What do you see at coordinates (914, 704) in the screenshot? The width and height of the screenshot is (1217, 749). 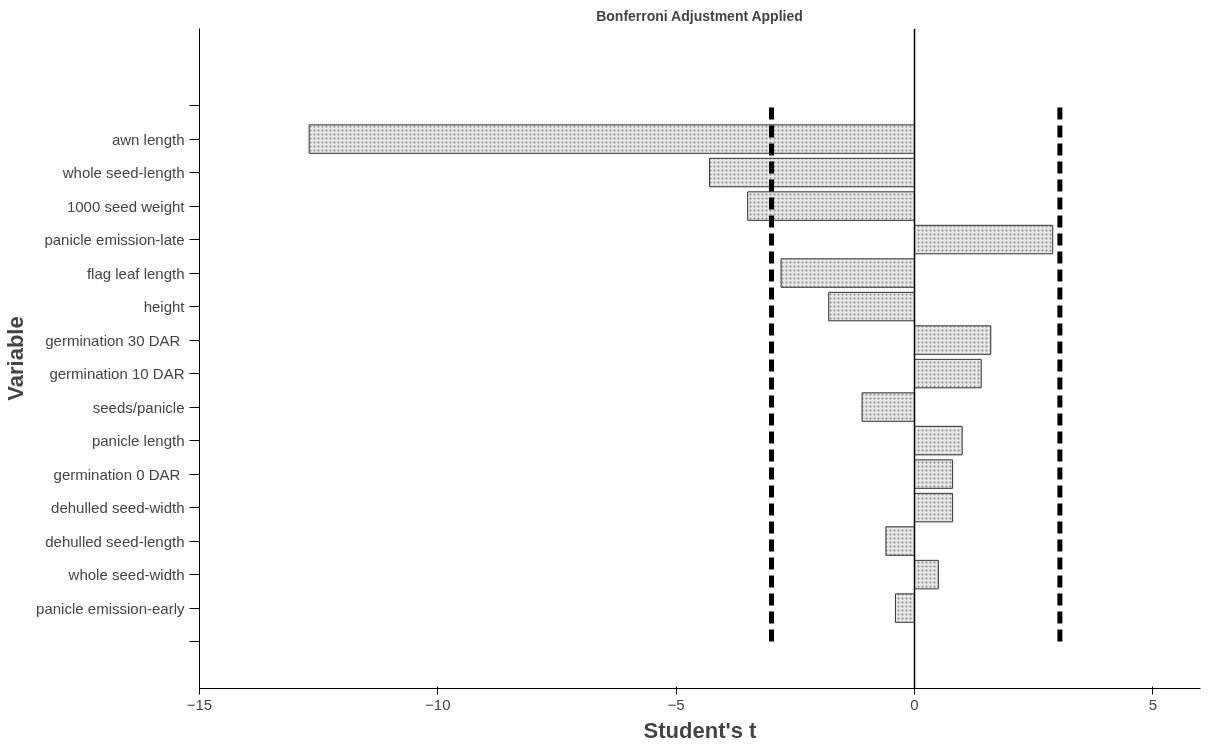 I see `x-tick-label: 0` at bounding box center [914, 704].